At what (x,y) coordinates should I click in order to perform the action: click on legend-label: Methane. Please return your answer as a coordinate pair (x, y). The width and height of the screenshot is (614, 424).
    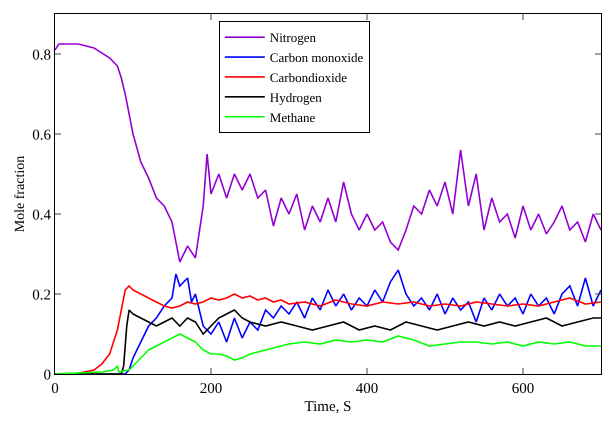
    Looking at the image, I should click on (293, 117).